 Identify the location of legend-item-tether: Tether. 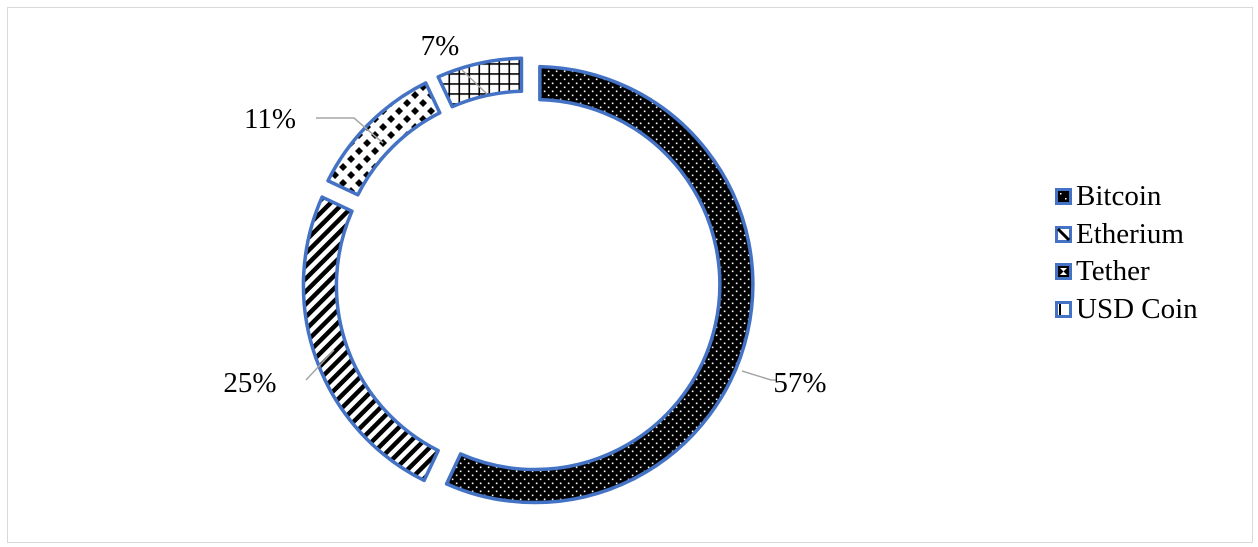
(1126, 272).